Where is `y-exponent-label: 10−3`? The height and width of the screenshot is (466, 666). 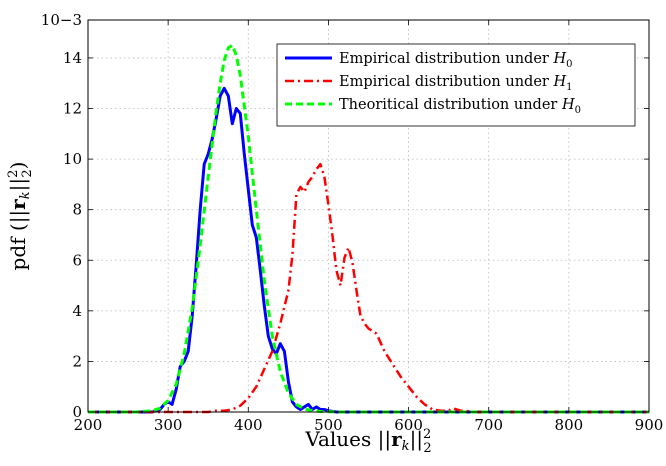
y-exponent-label: 10−3 is located at coordinates (61, 20).